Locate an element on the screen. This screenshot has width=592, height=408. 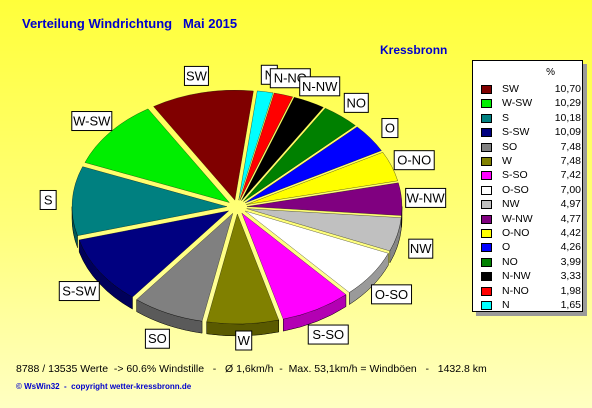
legend-direction: S-SO is located at coordinates (515, 175).